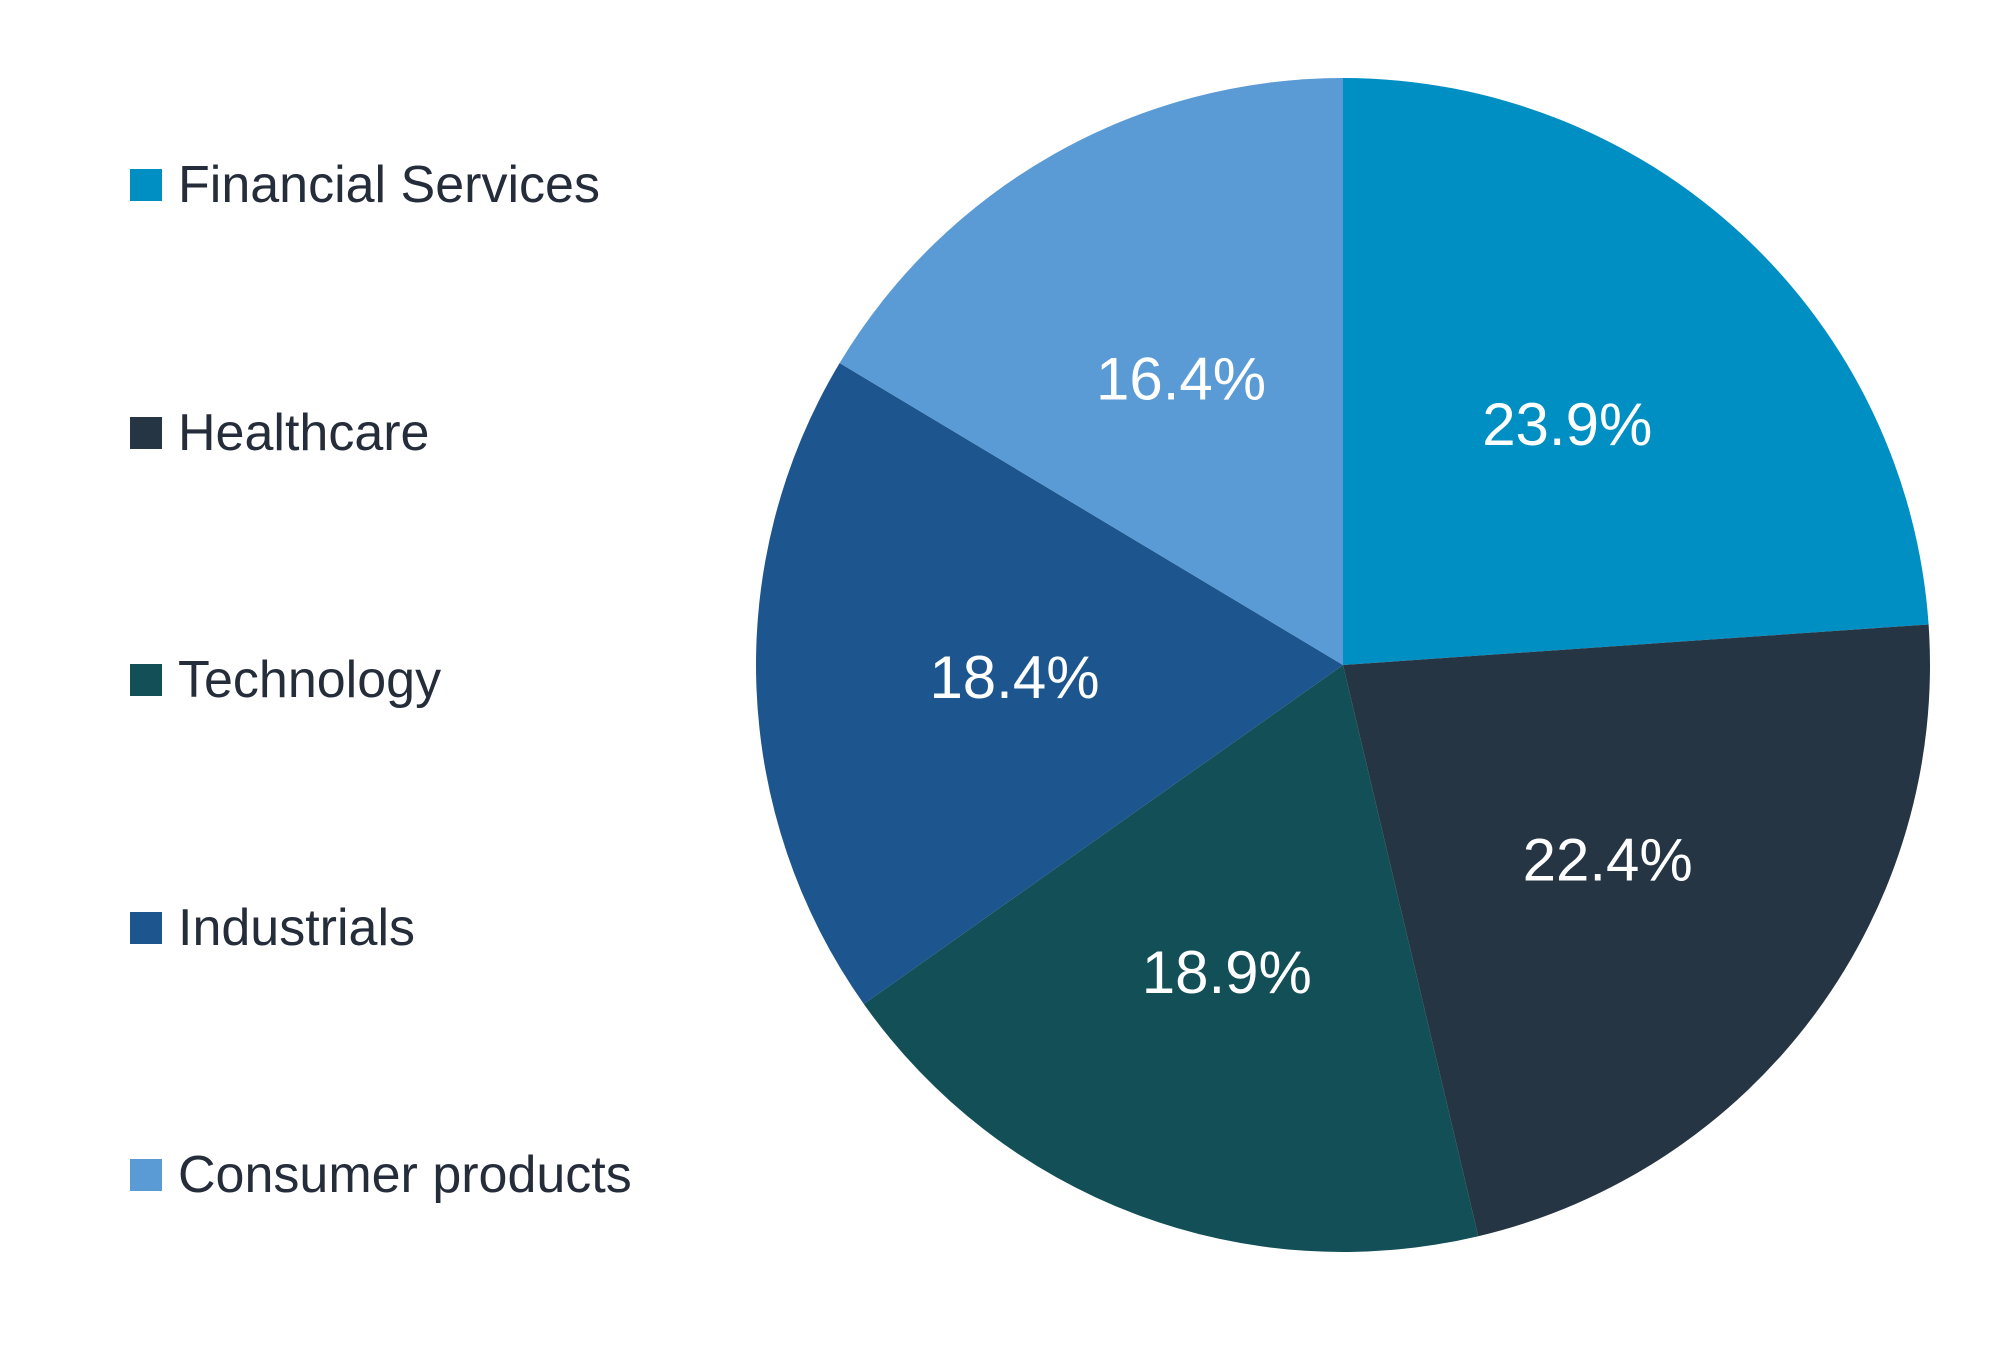  I want to click on legend-swatch-technology, so click(146, 680).